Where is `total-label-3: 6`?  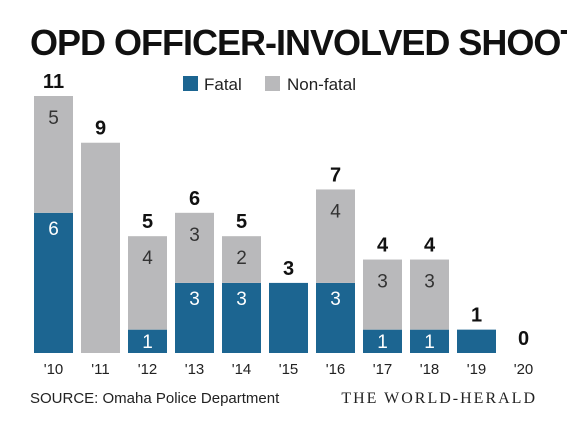
total-label-3: 6 is located at coordinates (194, 199).